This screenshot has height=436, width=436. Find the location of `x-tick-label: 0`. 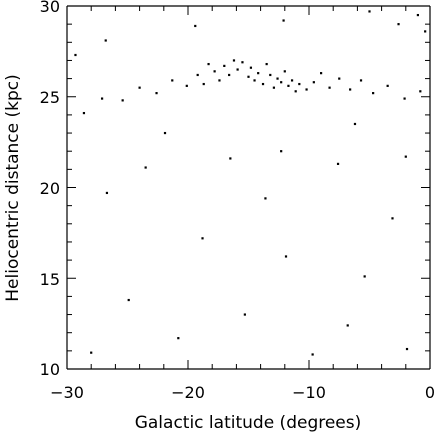

x-tick-label: 0 is located at coordinates (430, 392).